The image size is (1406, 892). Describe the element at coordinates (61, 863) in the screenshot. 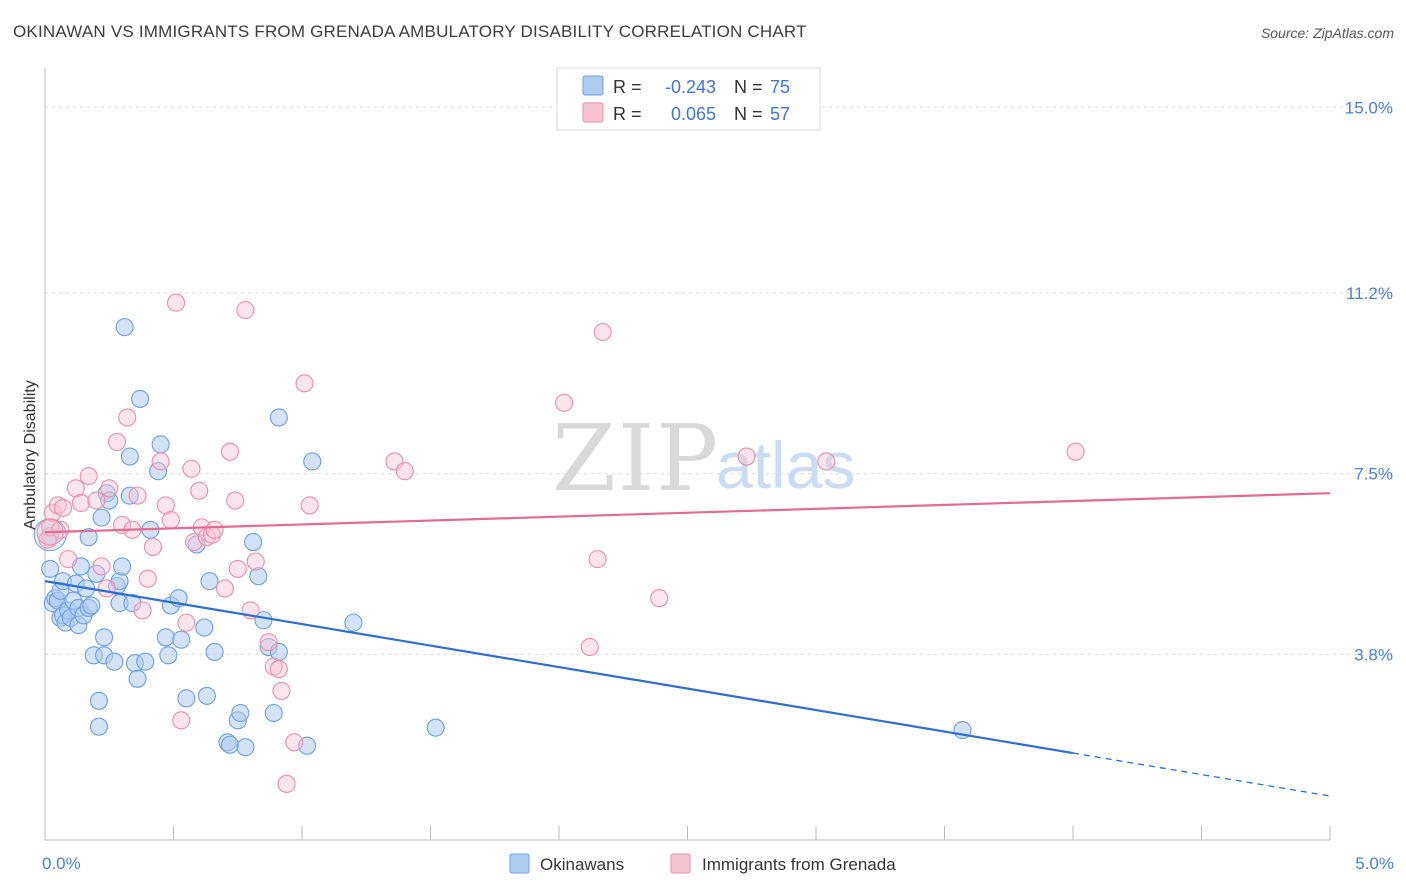

I see `x-tick-label-0: 0.0%` at that location.